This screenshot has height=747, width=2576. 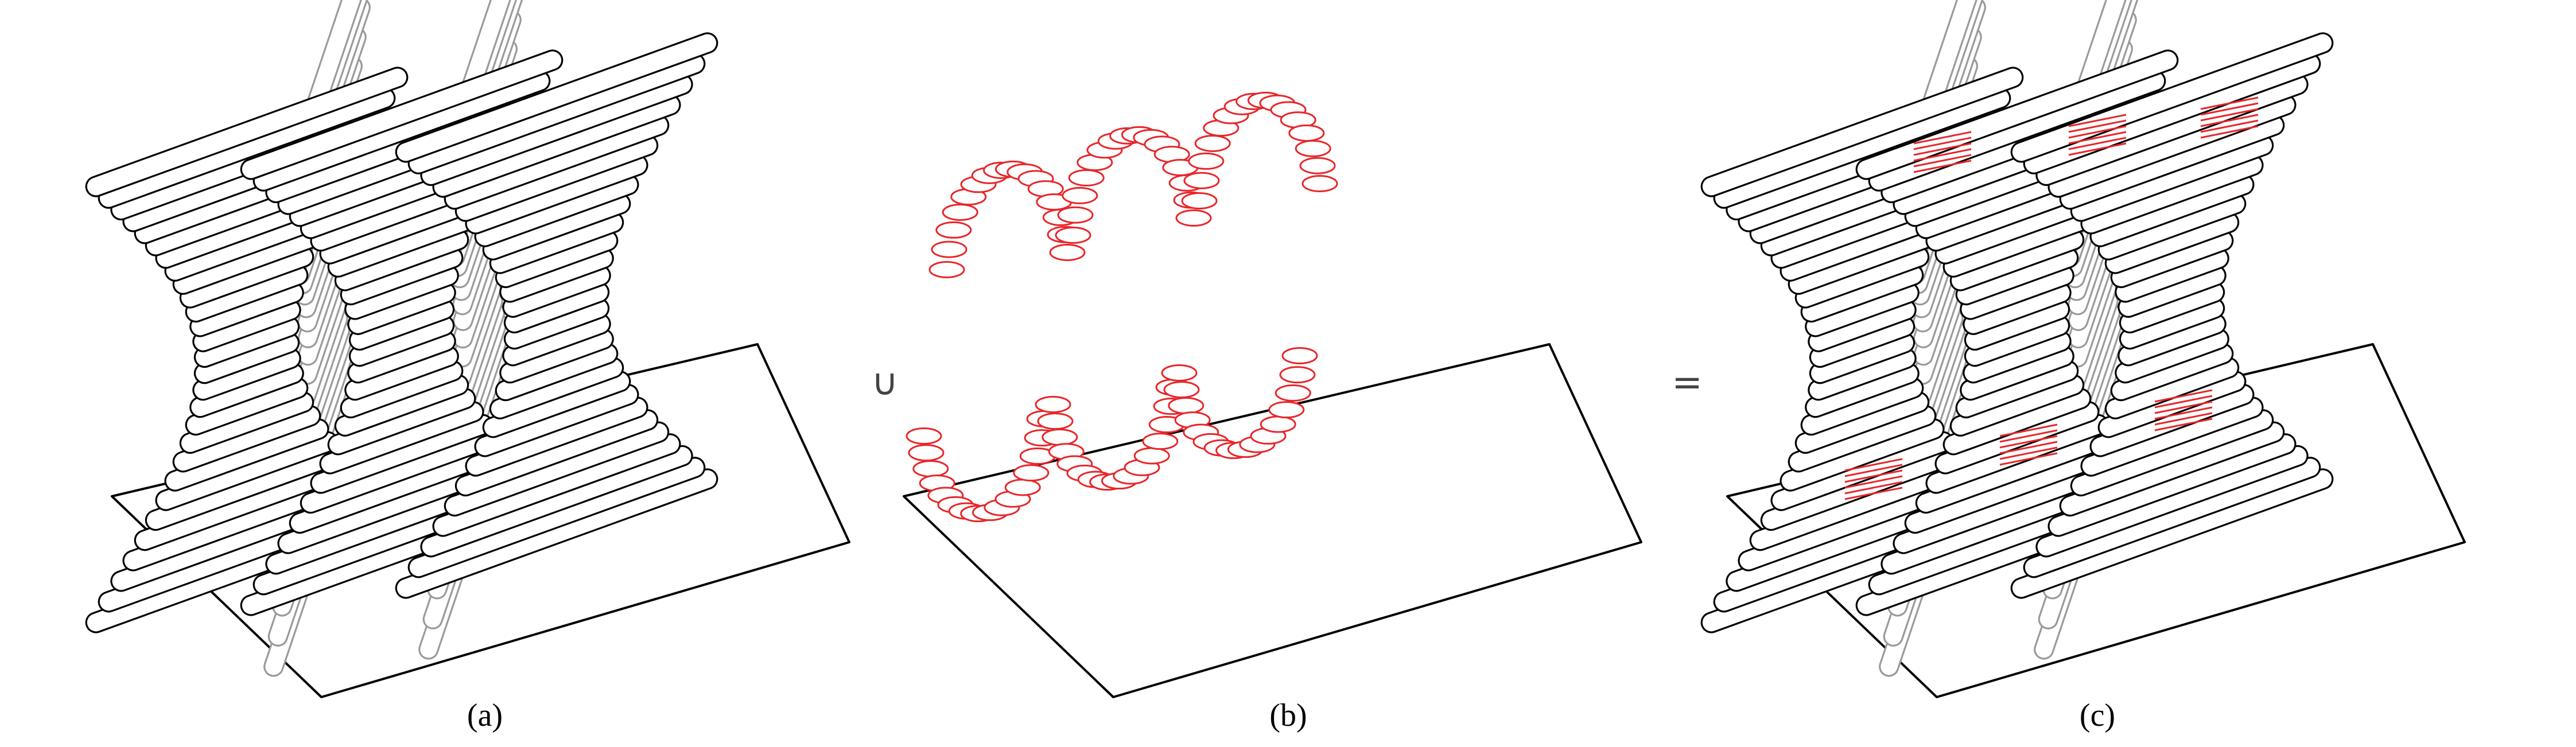 I want to click on caption-b: (b), so click(x=1288, y=715).